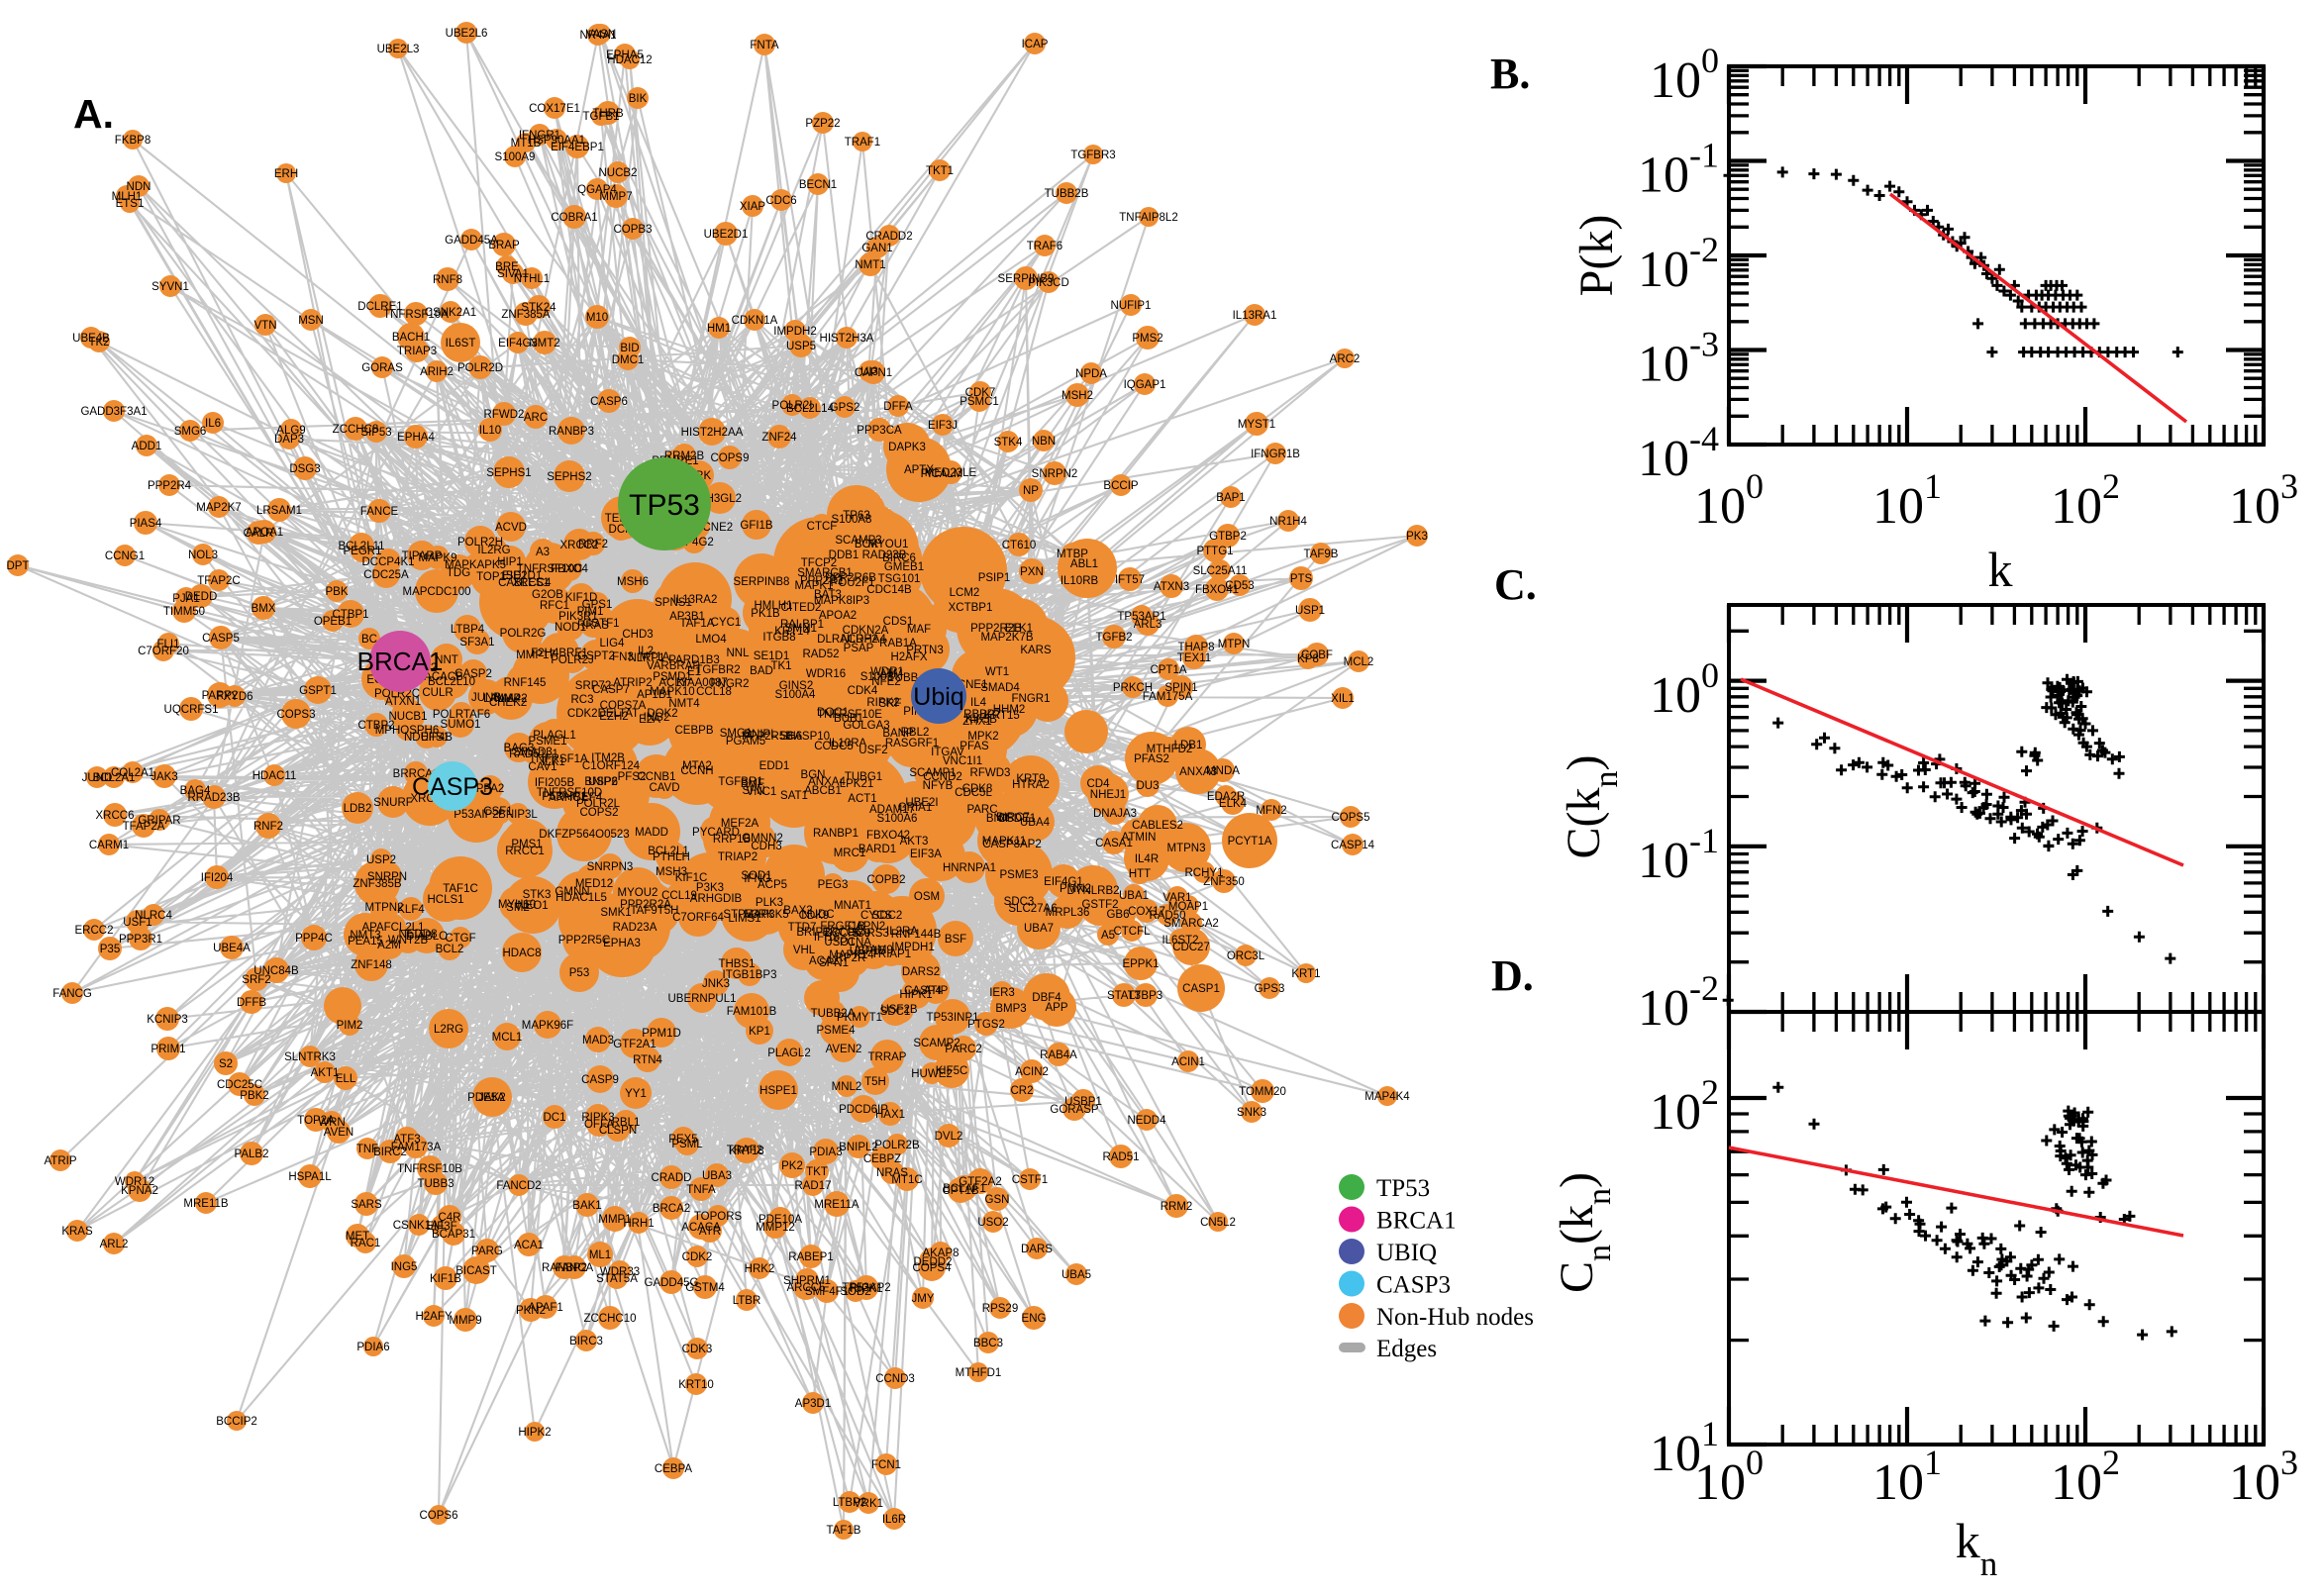  I want to click on svg-text: BIRC2, so click(390, 1152).